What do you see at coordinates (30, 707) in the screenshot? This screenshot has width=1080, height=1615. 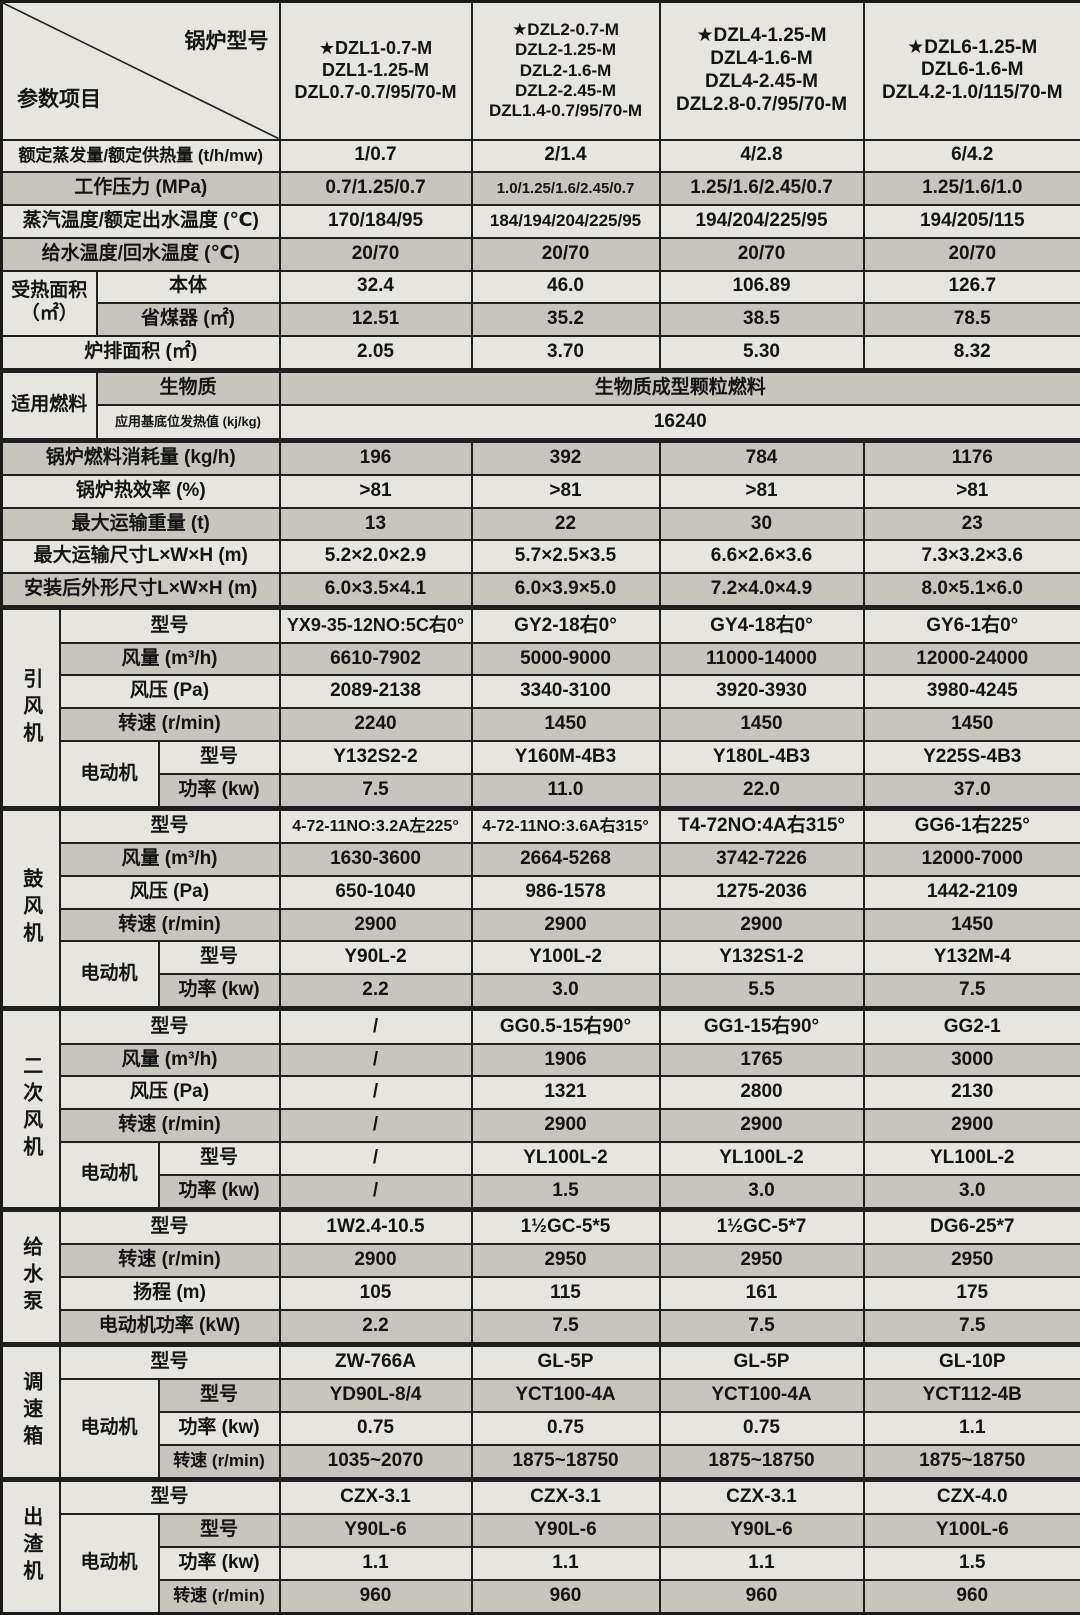 I see `section-label: 引风机` at bounding box center [30, 707].